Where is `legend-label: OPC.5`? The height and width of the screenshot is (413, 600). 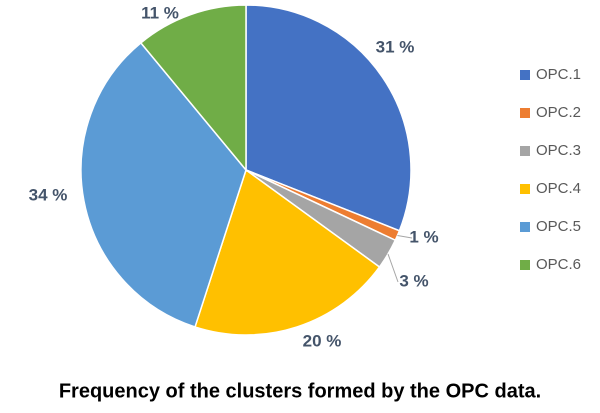 legend-label: OPC.5 is located at coordinates (558, 226).